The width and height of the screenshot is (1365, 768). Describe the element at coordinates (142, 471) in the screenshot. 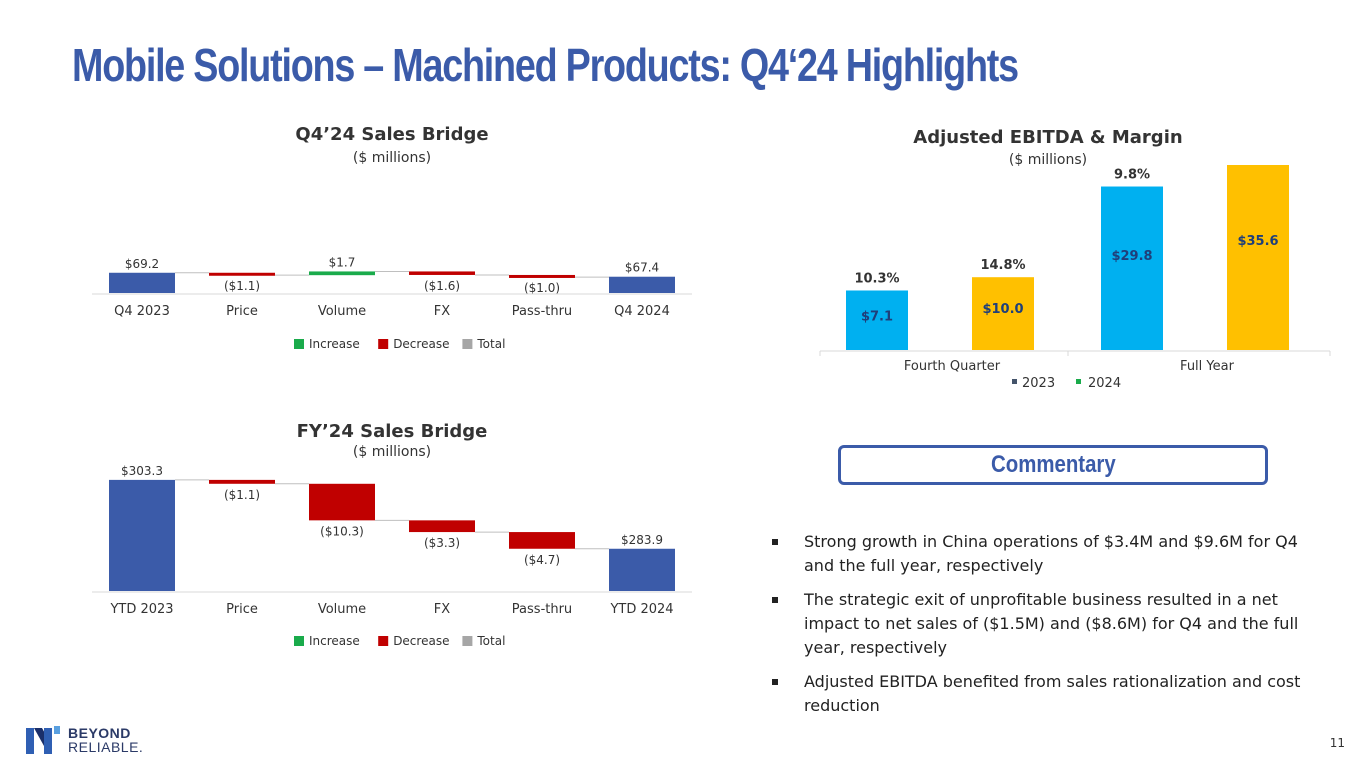

I see `data-label: $303.3` at that location.